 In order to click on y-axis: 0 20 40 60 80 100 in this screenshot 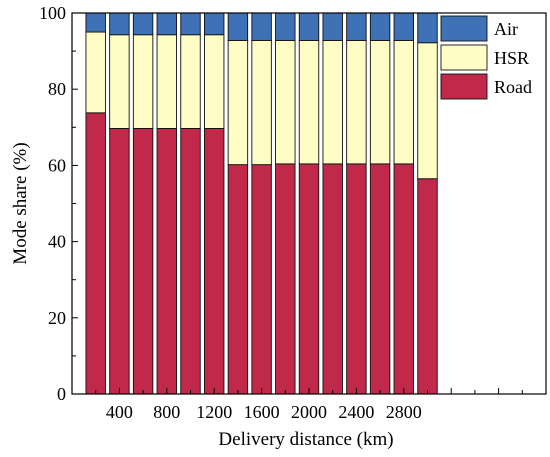, I will do `click(58, 203)`.